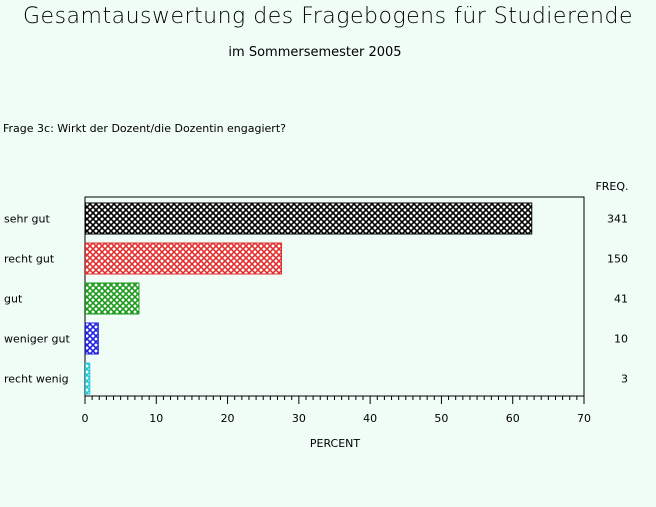 The height and width of the screenshot is (507, 656). Describe the element at coordinates (584, 418) in the screenshot. I see `x-tick-label: 70` at that location.